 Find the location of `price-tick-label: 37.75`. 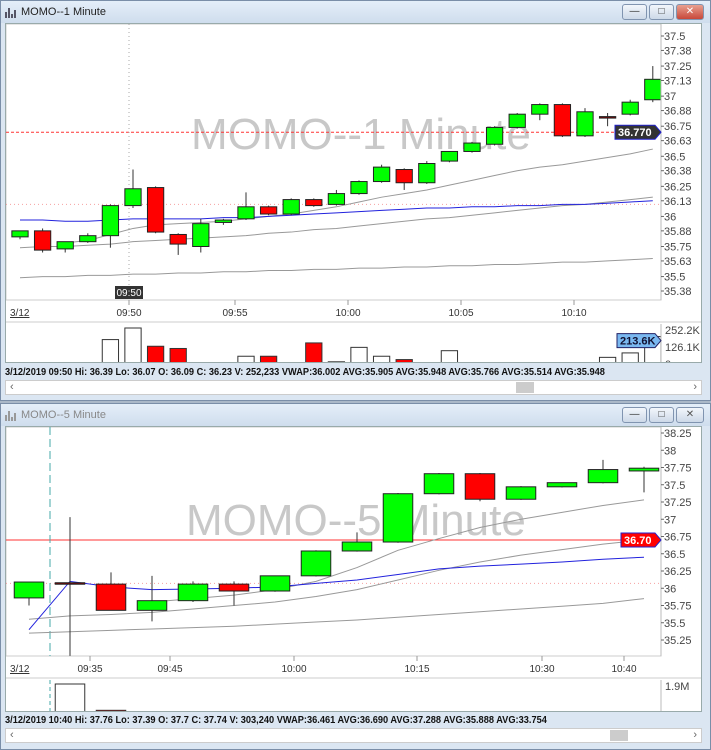

price-tick-label: 37.75 is located at coordinates (678, 469).